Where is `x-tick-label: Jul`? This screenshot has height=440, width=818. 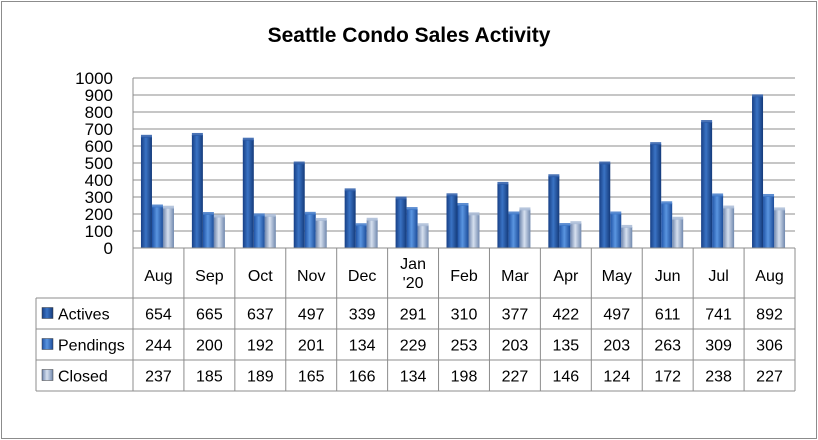
x-tick-label: Jul is located at coordinates (718, 276).